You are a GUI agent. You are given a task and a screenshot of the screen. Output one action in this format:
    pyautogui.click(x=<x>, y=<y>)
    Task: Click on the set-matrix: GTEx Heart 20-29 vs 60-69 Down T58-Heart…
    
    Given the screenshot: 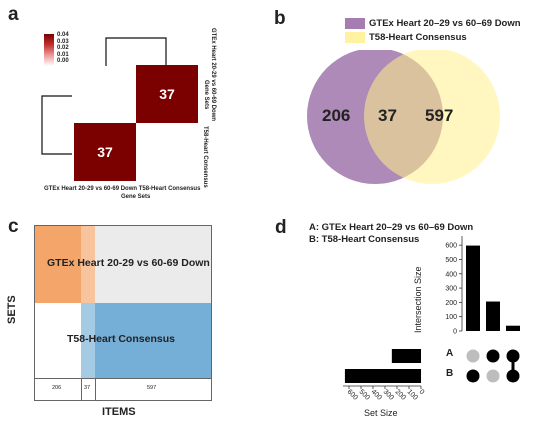 What is the action you would take?
    pyautogui.click(x=123, y=313)
    